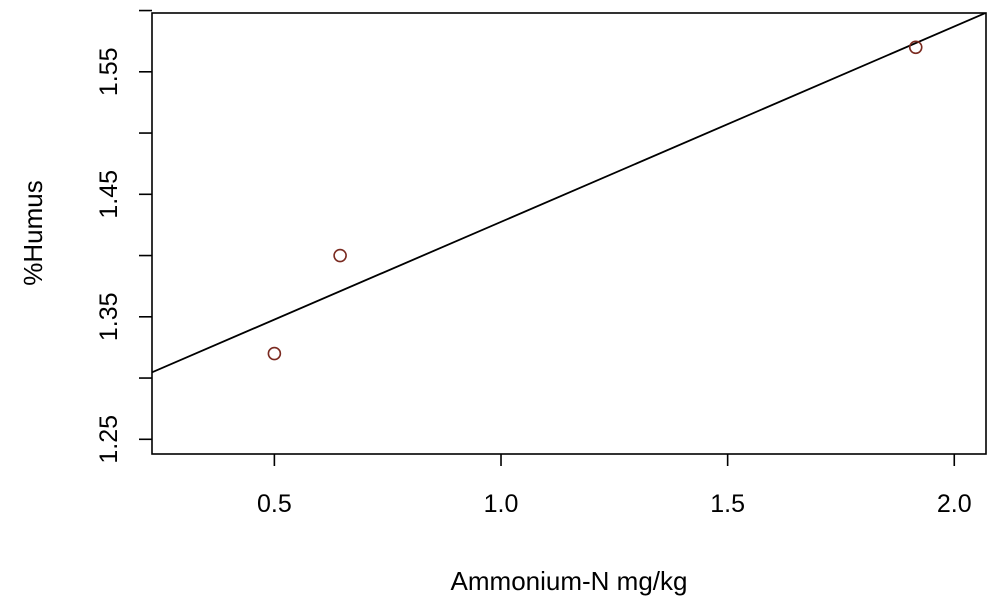 This screenshot has width=1000, height=611. What do you see at coordinates (569, 581) in the screenshot?
I see `x-axis-label: Ammonium-N mg/kg` at bounding box center [569, 581].